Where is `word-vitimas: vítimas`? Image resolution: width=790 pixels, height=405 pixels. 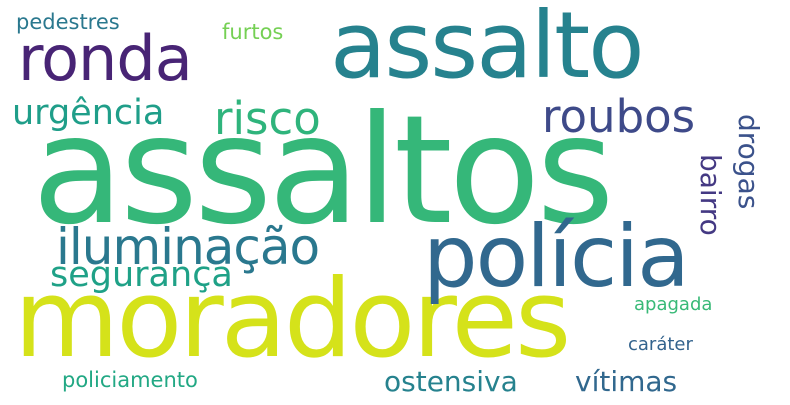 word-vitimas: vítimas is located at coordinates (626, 381).